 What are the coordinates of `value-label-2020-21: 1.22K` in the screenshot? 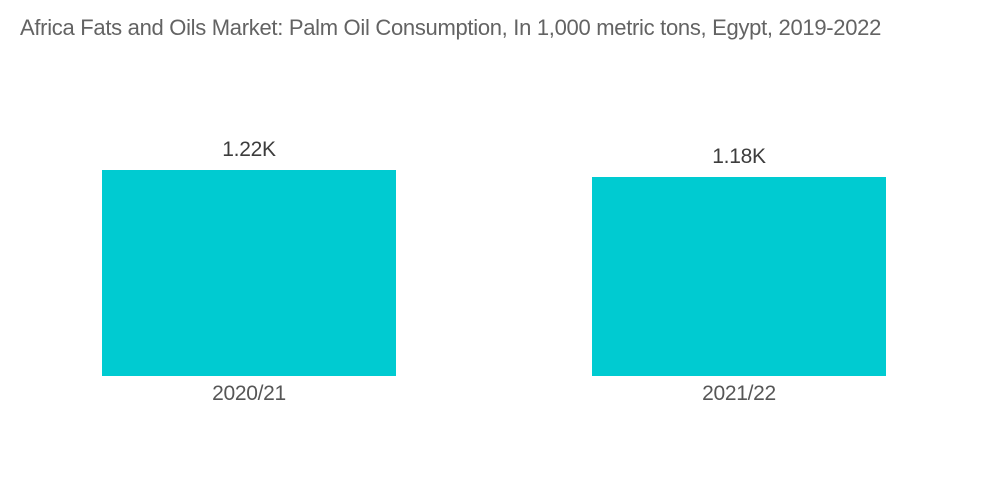 It's located at (249, 149).